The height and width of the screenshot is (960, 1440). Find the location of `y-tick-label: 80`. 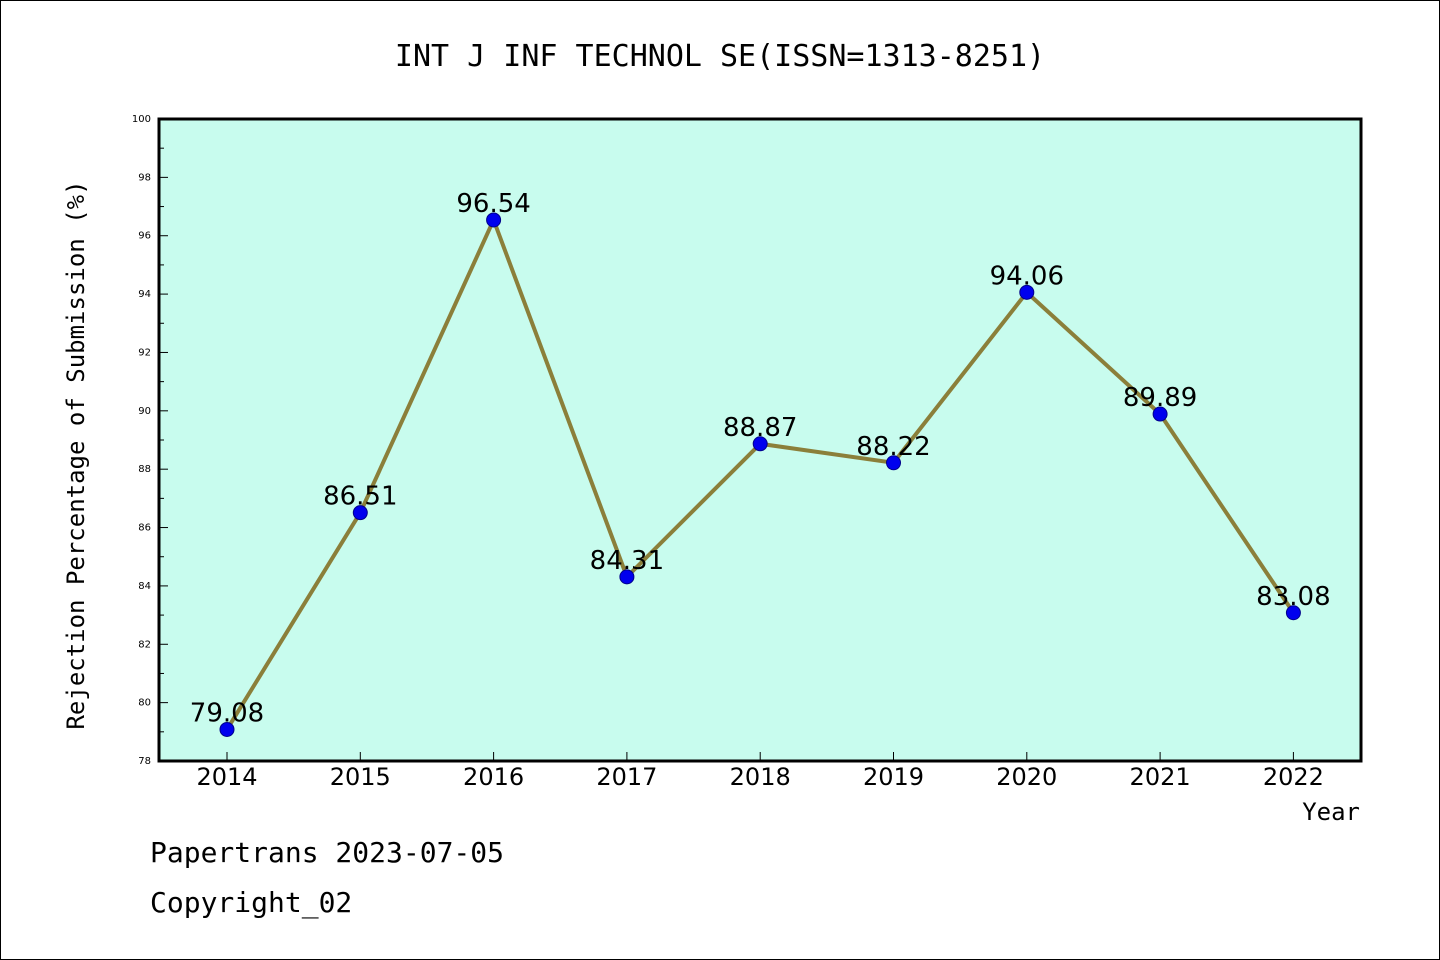

y-tick-label: 80 is located at coordinates (144, 703).